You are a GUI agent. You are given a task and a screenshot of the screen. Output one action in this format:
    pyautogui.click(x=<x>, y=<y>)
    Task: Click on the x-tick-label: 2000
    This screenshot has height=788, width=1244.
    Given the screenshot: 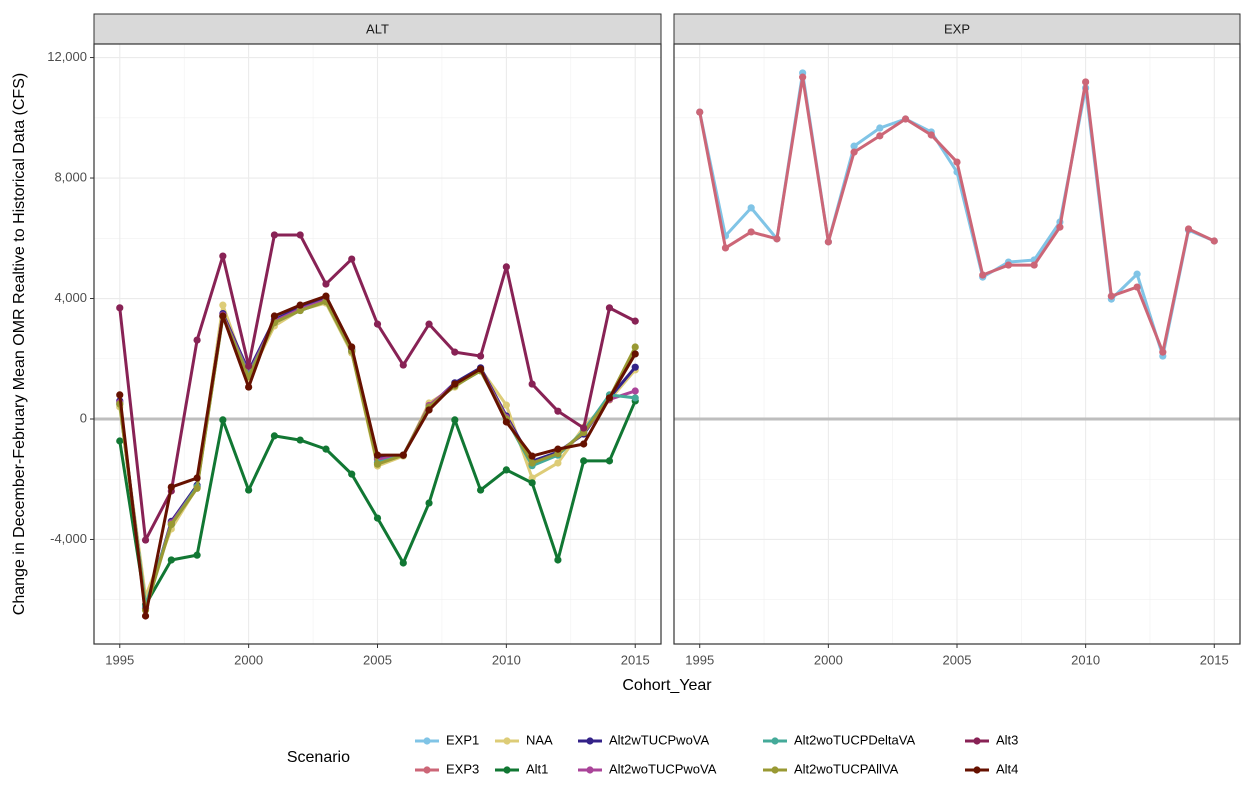 What is the action you would take?
    pyautogui.click(x=248, y=659)
    